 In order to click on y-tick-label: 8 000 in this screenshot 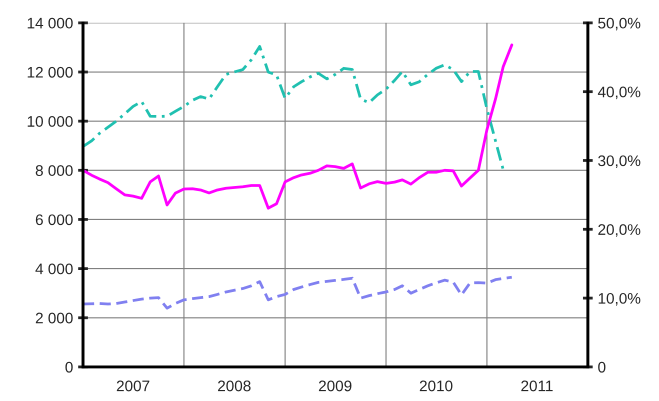, I will do `click(54, 170)`.